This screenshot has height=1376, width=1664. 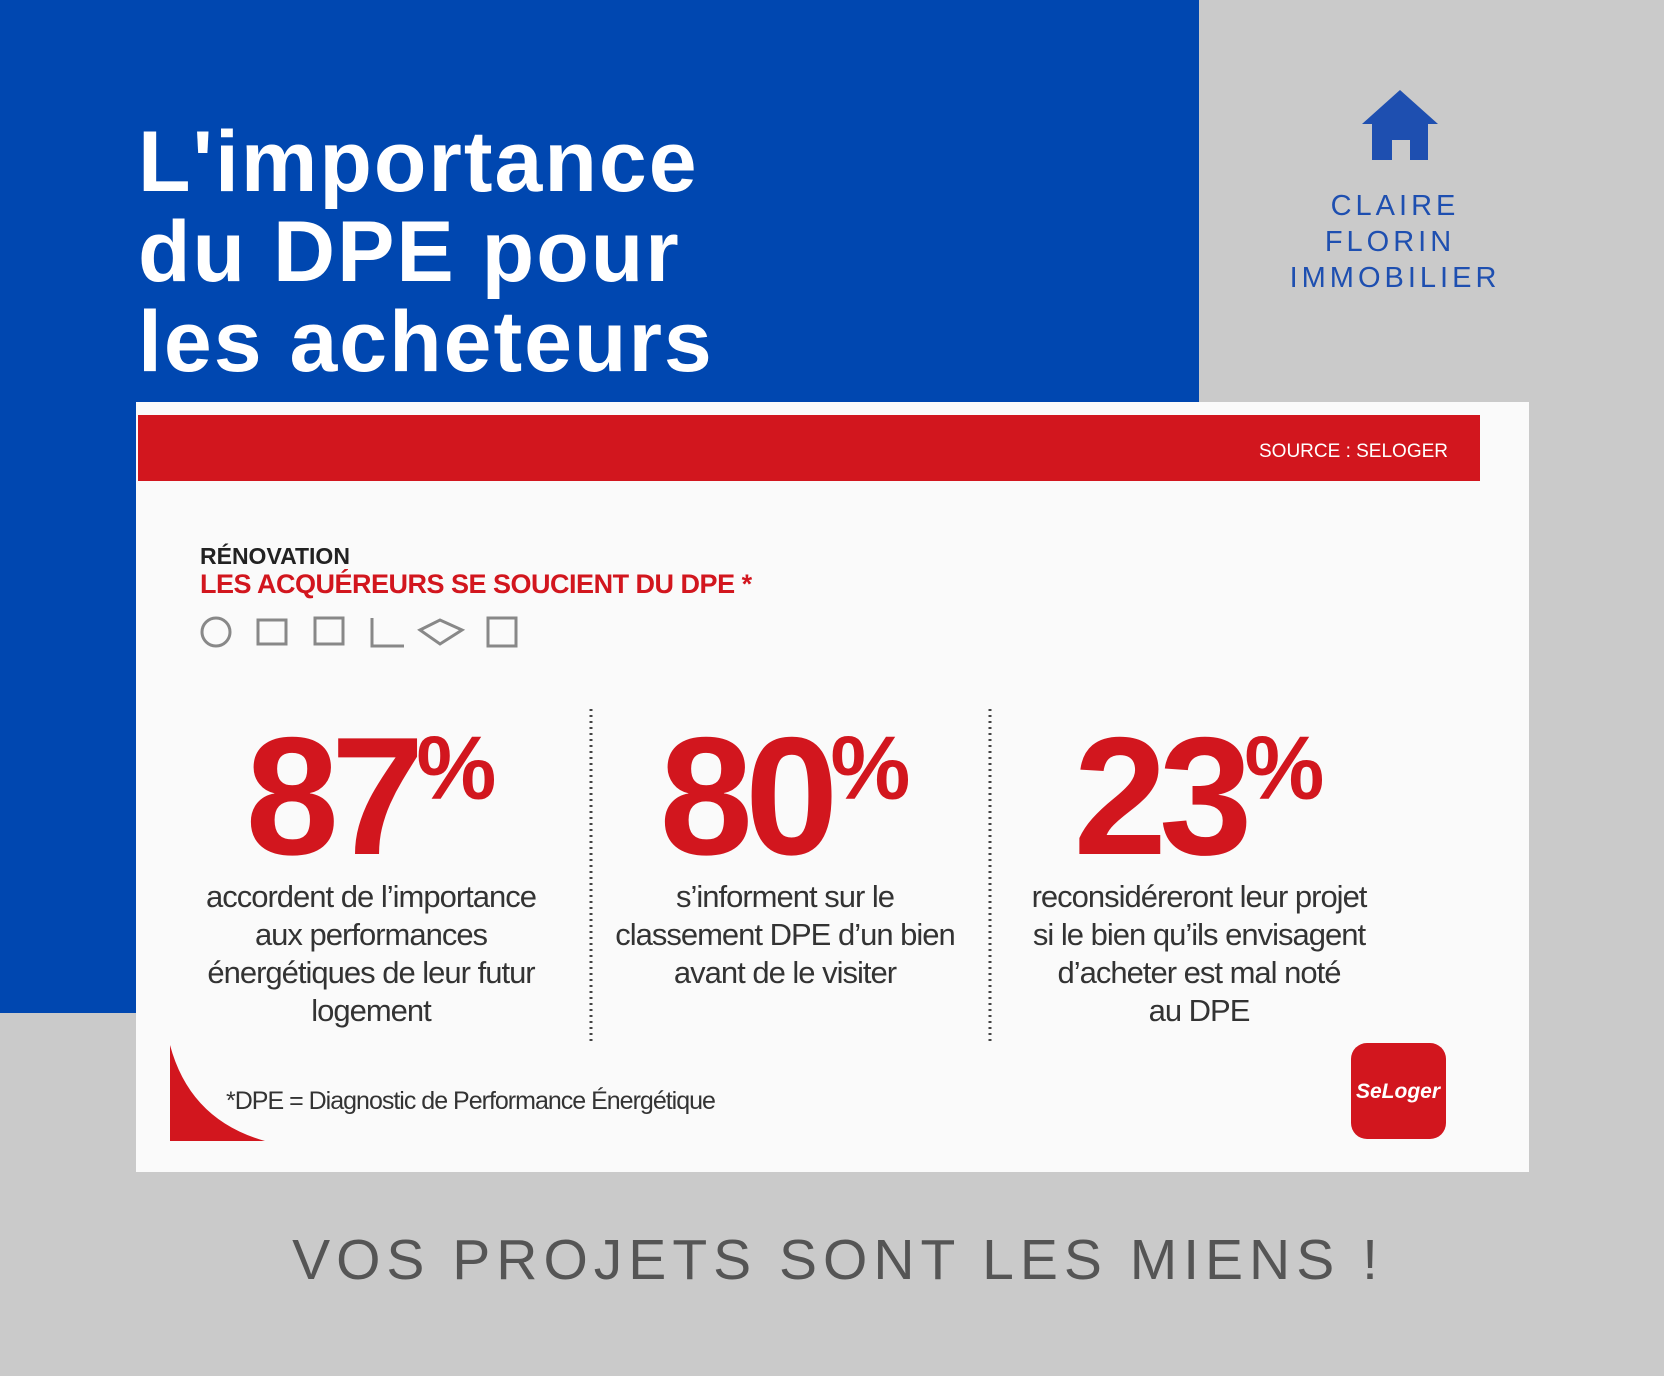 I want to click on stat-text: énergétiques de leur futur, so click(x=371, y=972).